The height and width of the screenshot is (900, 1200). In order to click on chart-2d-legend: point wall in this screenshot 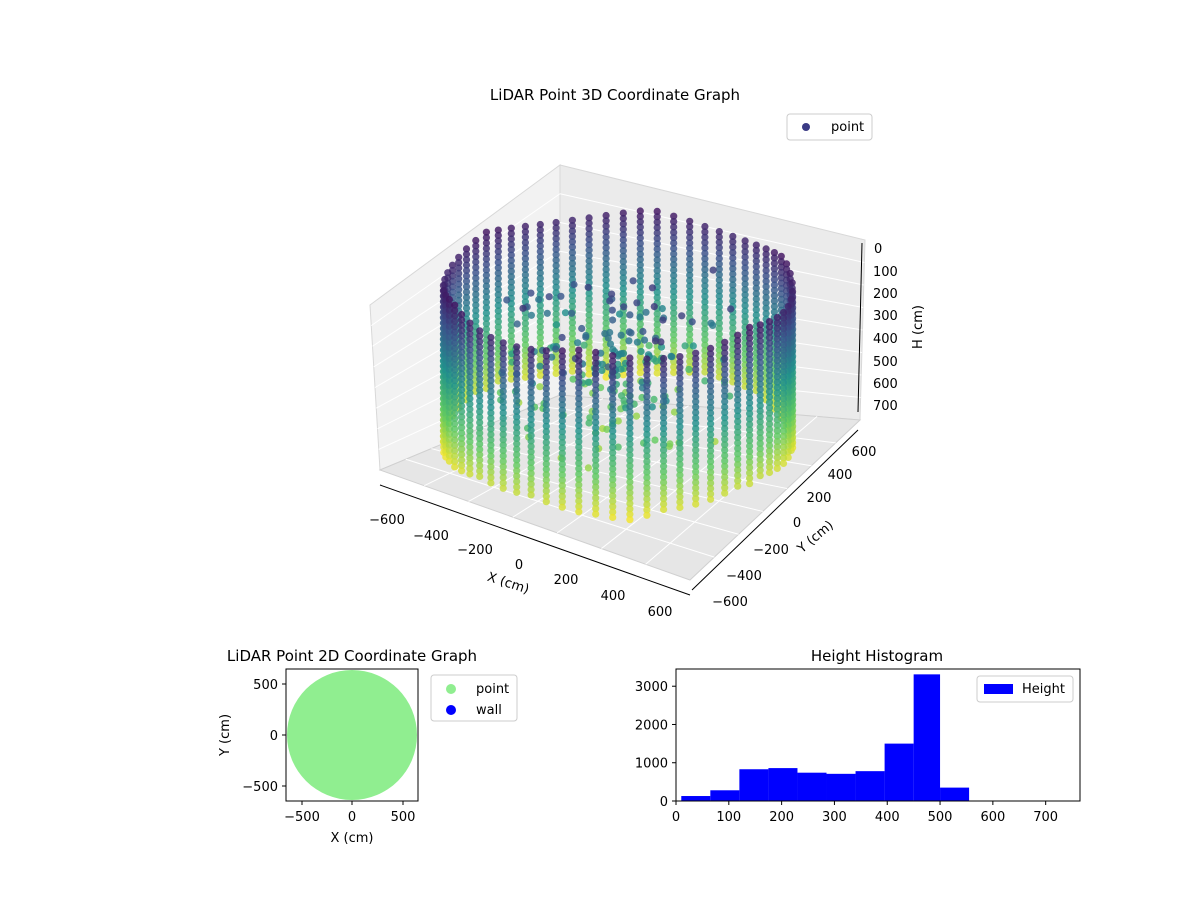, I will do `click(474, 698)`.